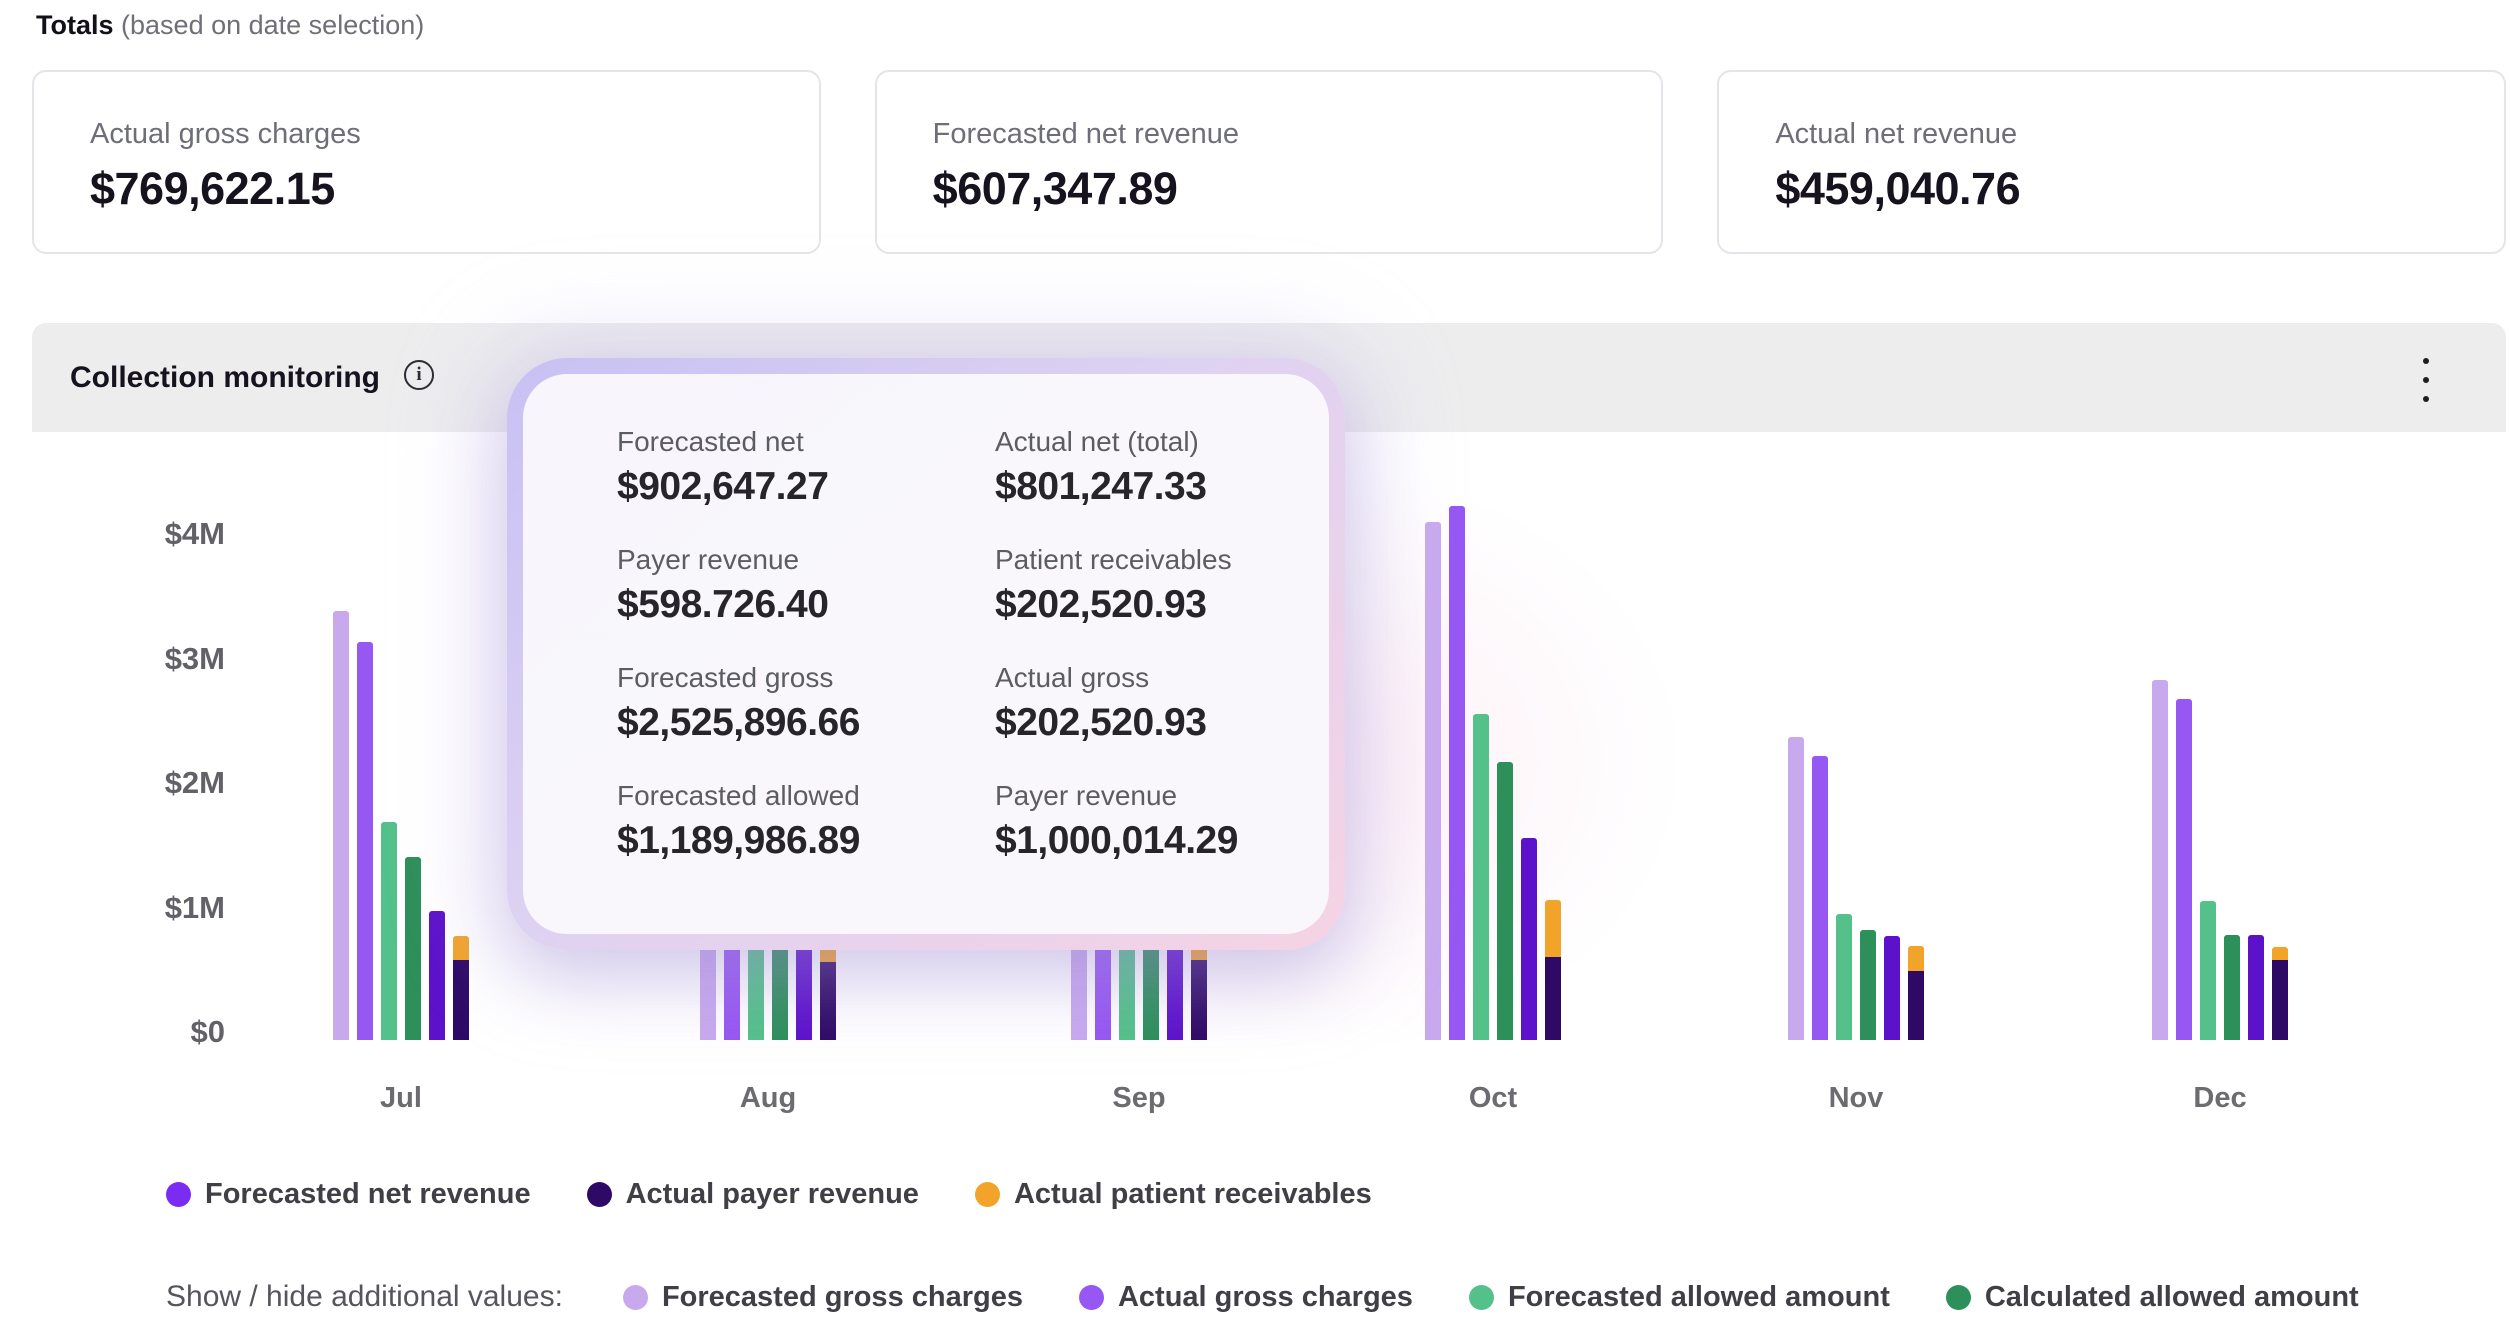  What do you see at coordinates (1085, 134) in the screenshot?
I see `card-label: Forecasted net revenue` at bounding box center [1085, 134].